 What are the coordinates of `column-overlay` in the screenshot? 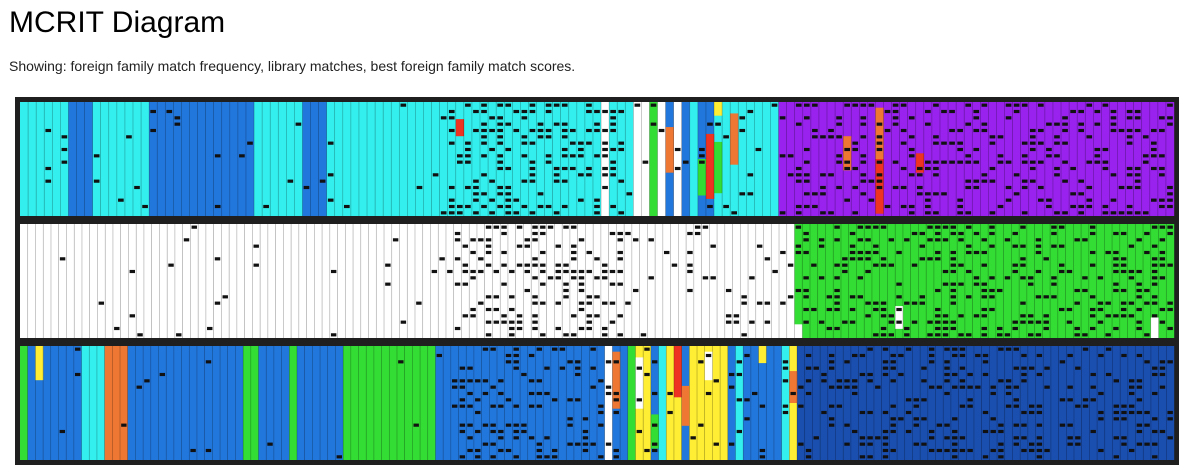 It's located at (847, 153).